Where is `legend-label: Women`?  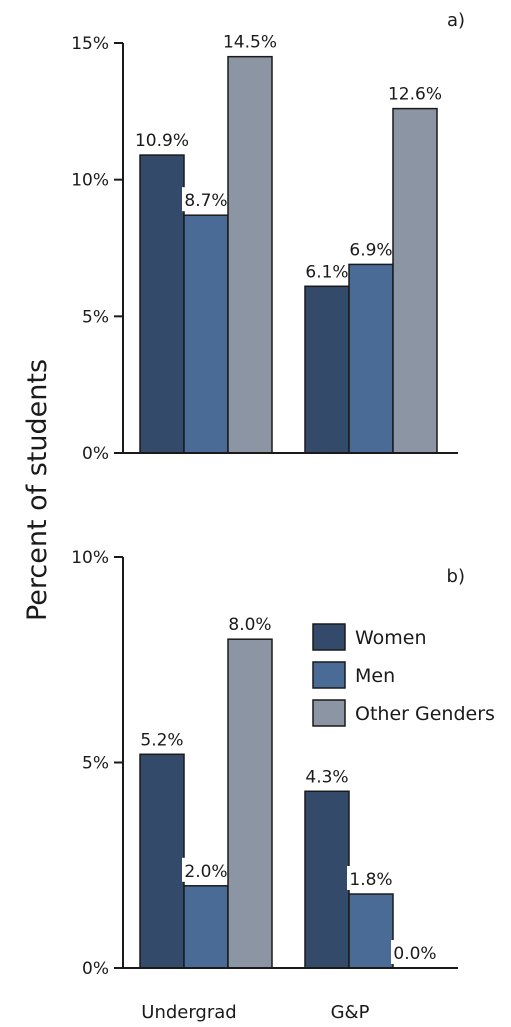 legend-label: Women is located at coordinates (391, 638).